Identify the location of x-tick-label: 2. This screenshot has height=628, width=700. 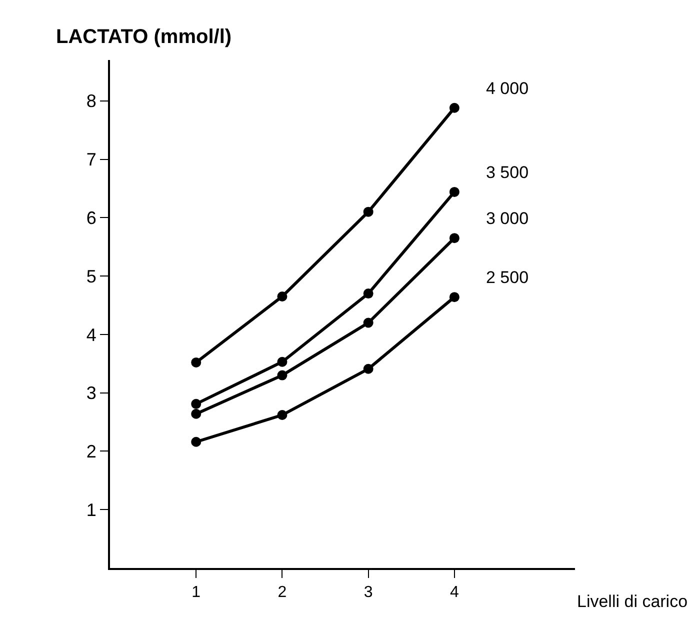
(282, 593).